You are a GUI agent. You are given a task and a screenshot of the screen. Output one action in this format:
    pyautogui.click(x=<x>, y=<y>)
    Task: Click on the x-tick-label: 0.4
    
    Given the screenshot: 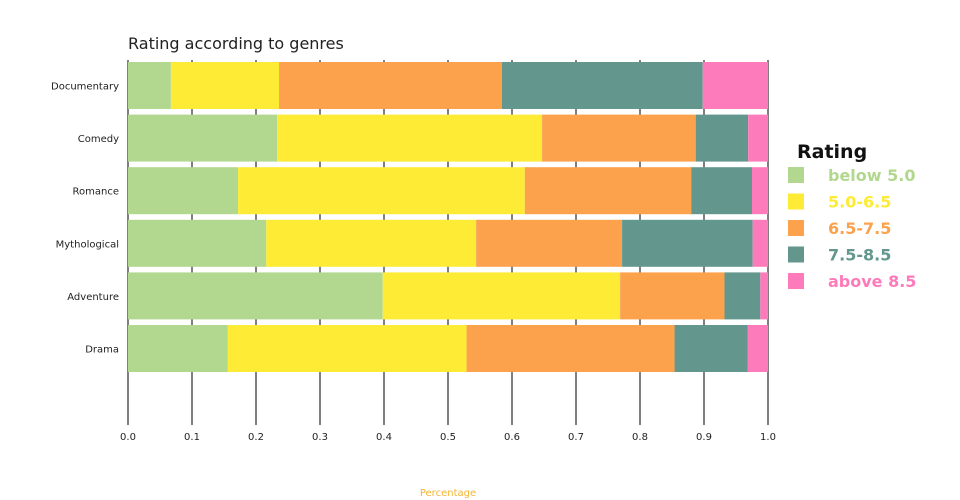 What is the action you would take?
    pyautogui.click(x=384, y=437)
    